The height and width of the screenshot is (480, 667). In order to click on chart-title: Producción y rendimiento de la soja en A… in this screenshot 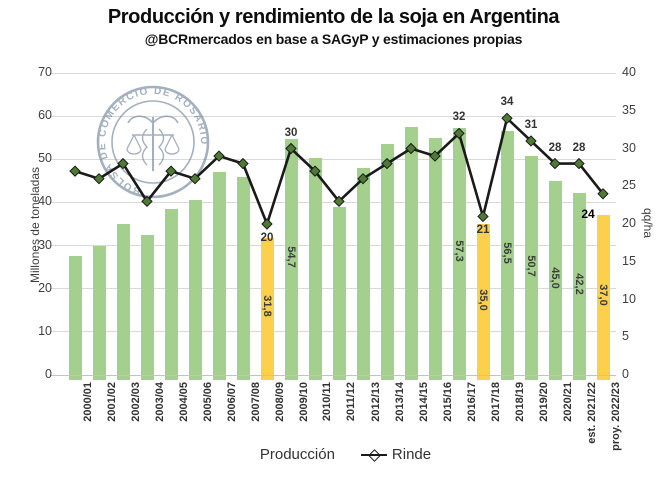, I will do `click(333, 17)`.